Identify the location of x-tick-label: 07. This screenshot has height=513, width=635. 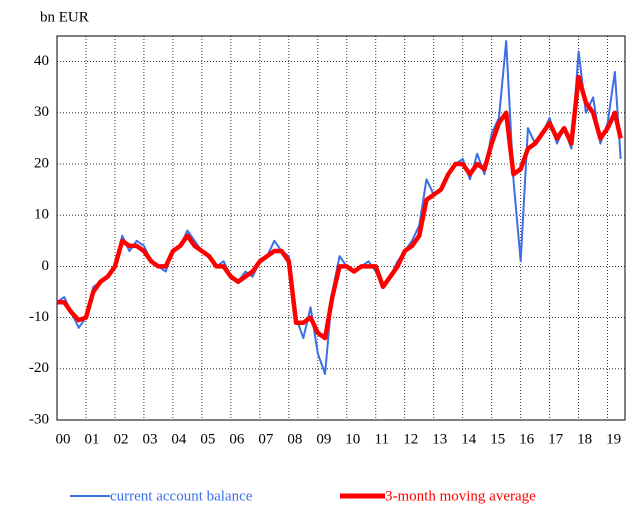
(266, 439).